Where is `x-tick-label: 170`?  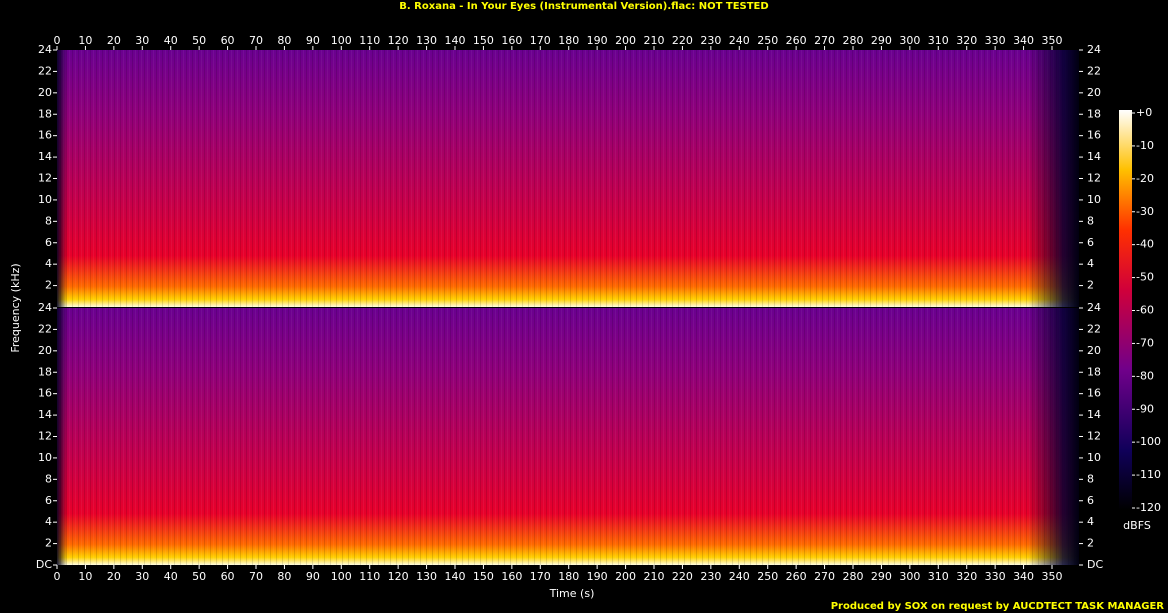
x-tick-label: 170 is located at coordinates (540, 576).